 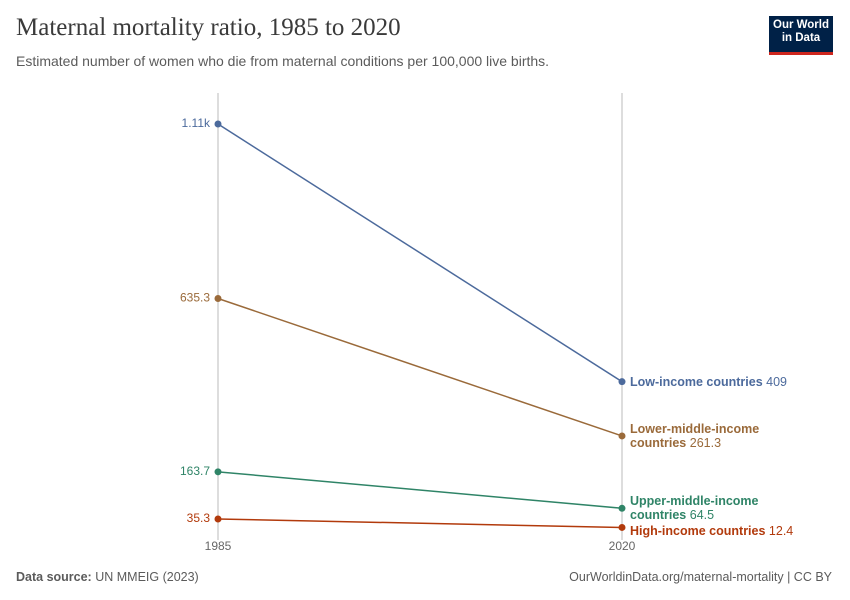 I want to click on source: Data source: UN MMEIG (2023), so click(x=107, y=577).